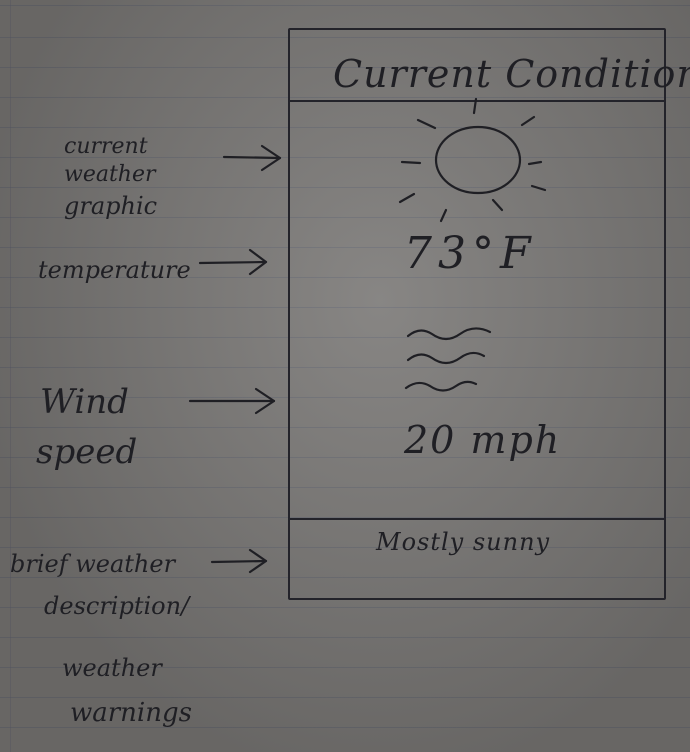  What do you see at coordinates (114, 270) in the screenshot?
I see `annotation-temperature: temperature` at bounding box center [114, 270].